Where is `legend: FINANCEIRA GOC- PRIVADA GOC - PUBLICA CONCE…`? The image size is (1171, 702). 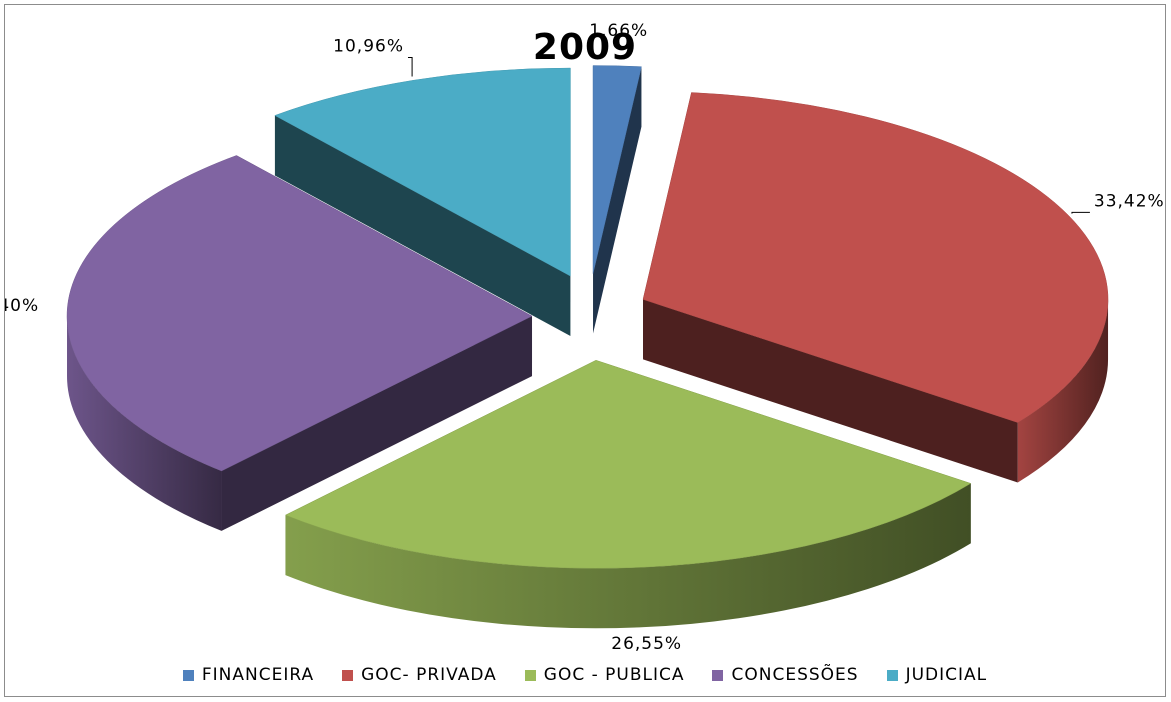 legend: FINANCEIRA GOC- PRIVADA GOC - PUBLICA CONCE… is located at coordinates (585, 675).